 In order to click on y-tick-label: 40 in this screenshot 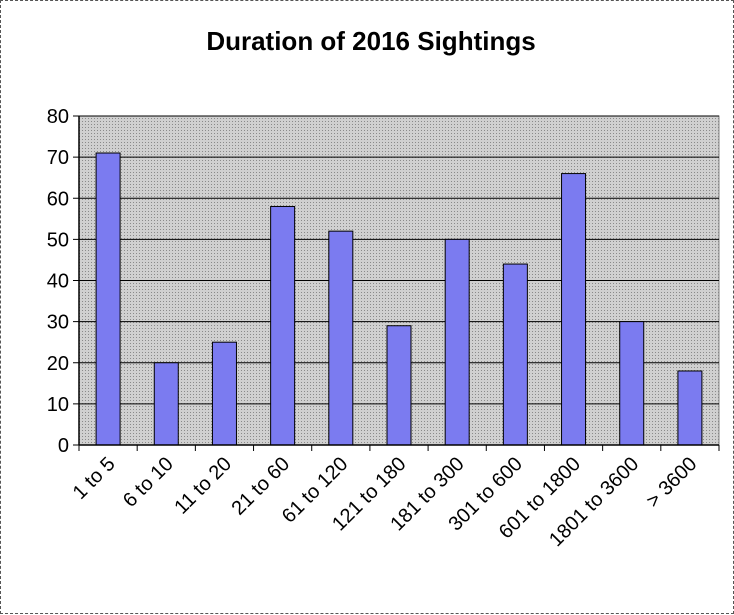, I will do `click(58, 282)`.